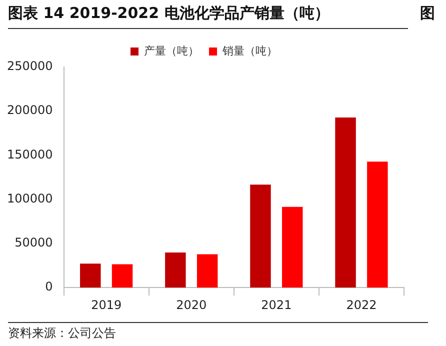 This screenshot has width=446, height=346. Describe the element at coordinates (361, 305) in the screenshot. I see `x-tick-label: 2022` at that location.